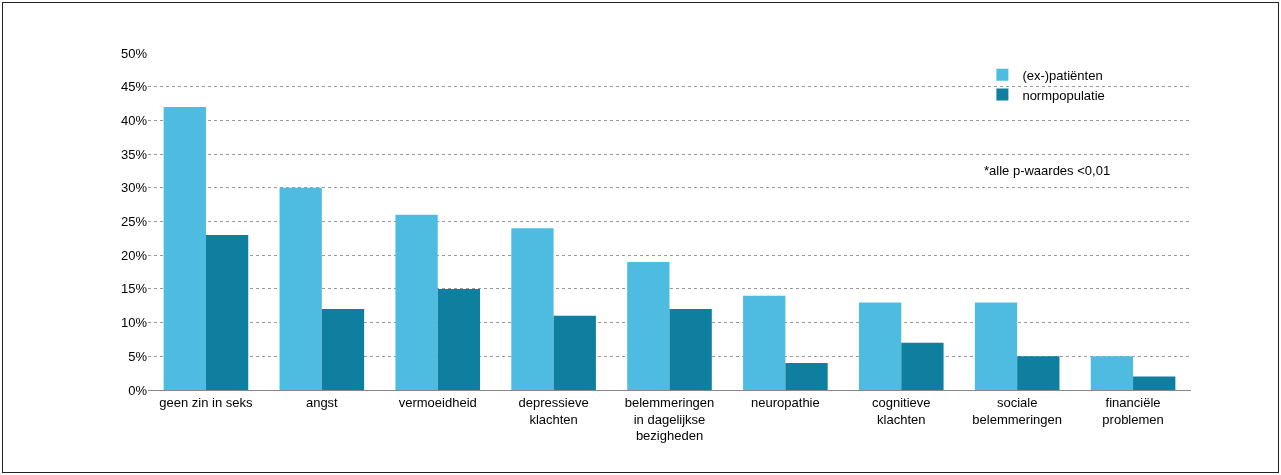 This screenshot has width=1281, height=475. Describe the element at coordinates (138, 390) in the screenshot. I see `y-tick-label: 0%` at that location.